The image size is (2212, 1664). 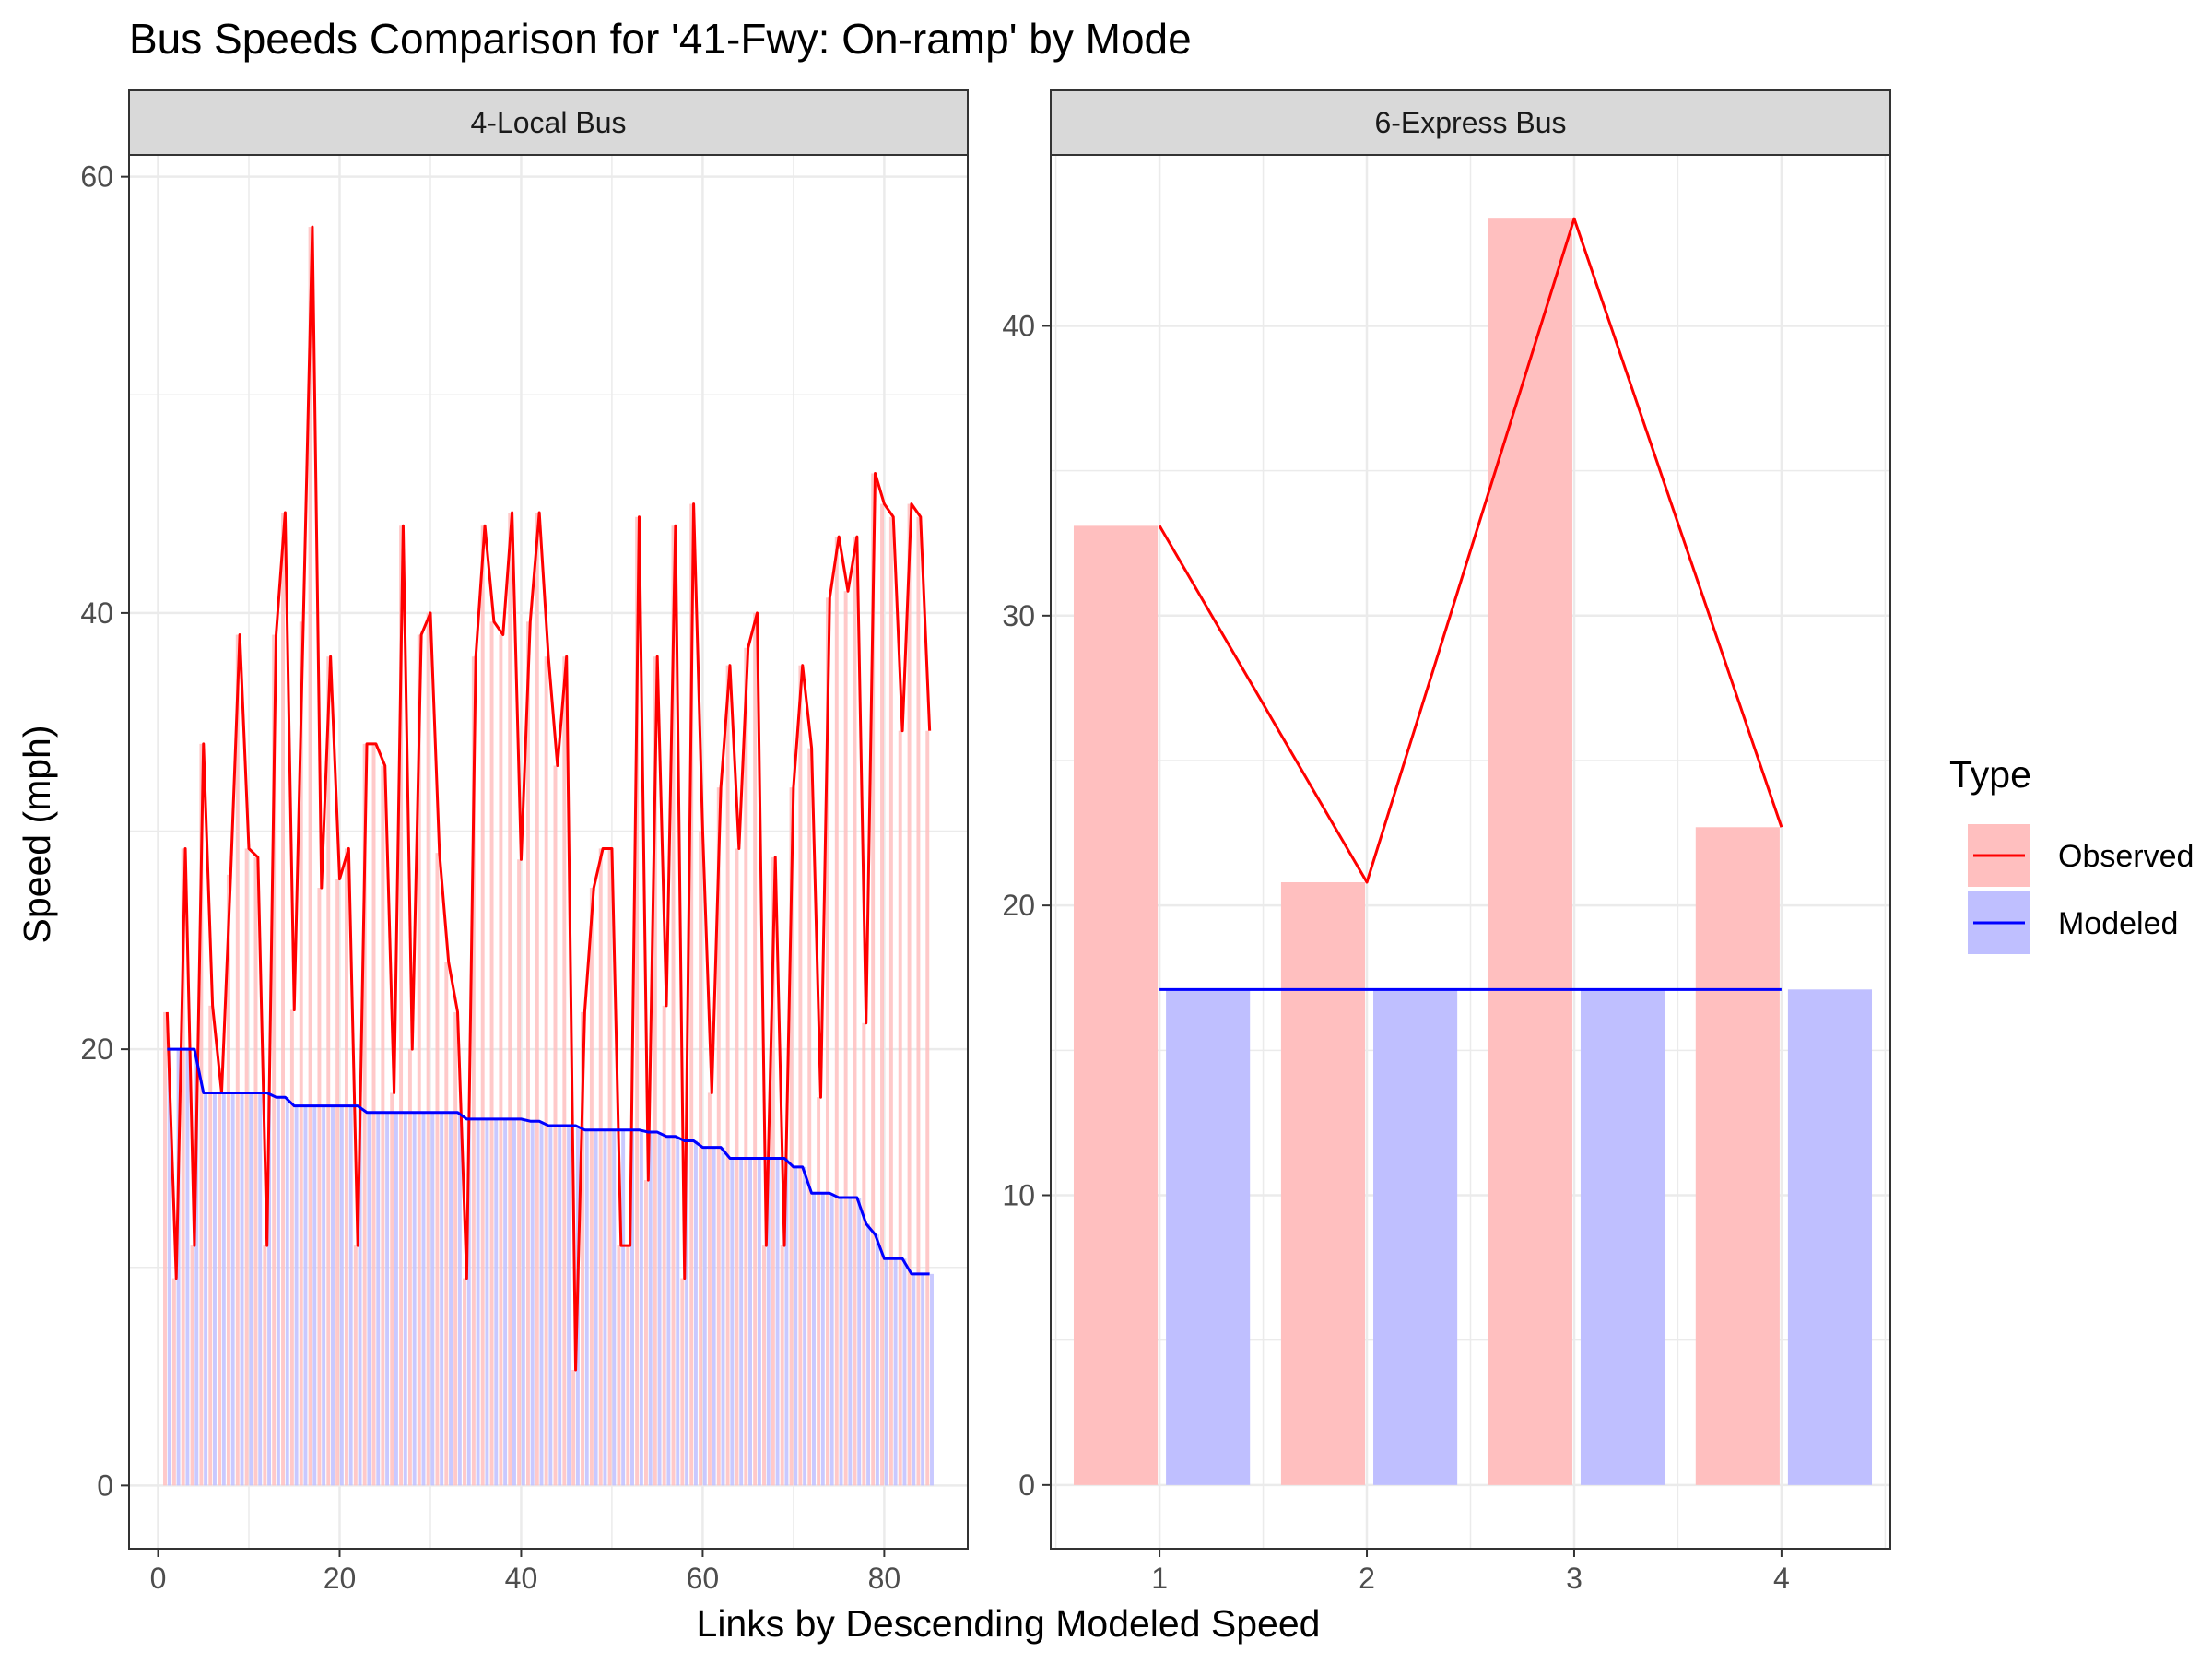 I want to click on modeled-line, so click(x=548, y=1161).